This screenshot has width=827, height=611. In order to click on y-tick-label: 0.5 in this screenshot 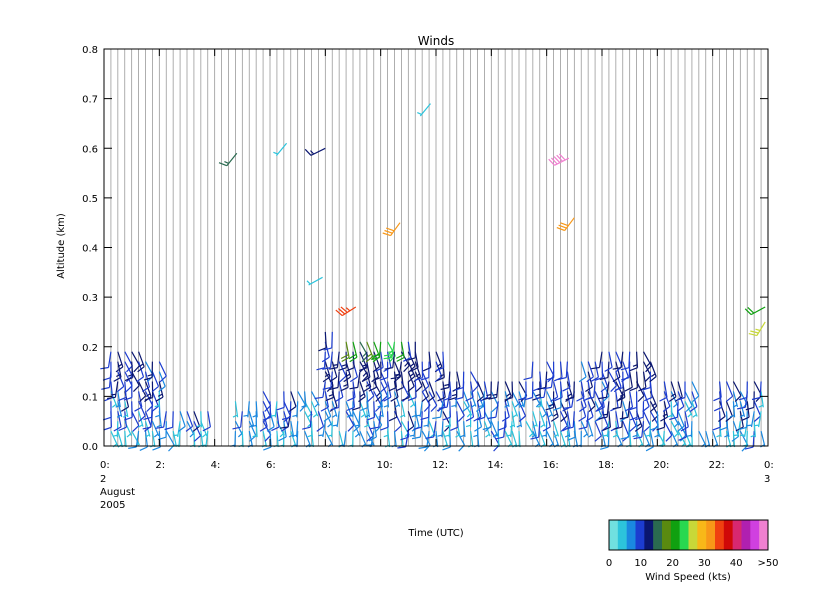, I will do `click(90, 199)`.